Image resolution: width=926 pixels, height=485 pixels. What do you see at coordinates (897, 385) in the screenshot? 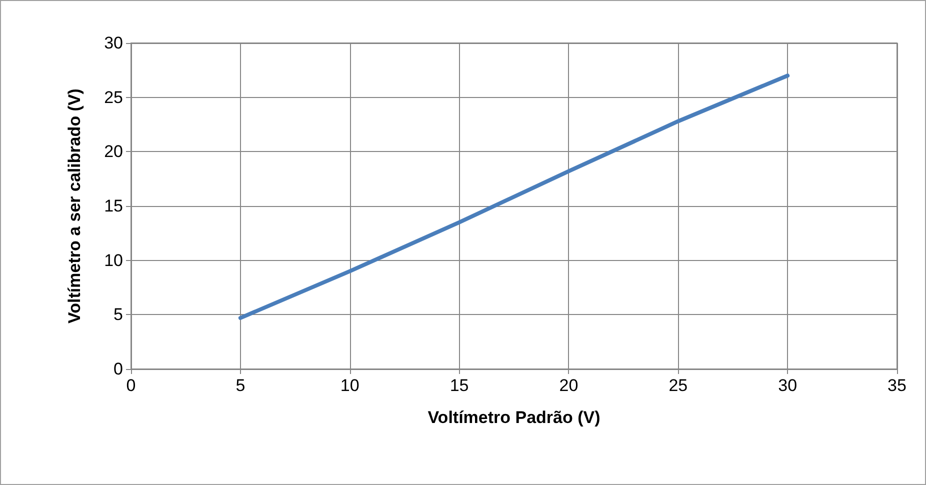
I see `x-tick-label: 35` at bounding box center [897, 385].